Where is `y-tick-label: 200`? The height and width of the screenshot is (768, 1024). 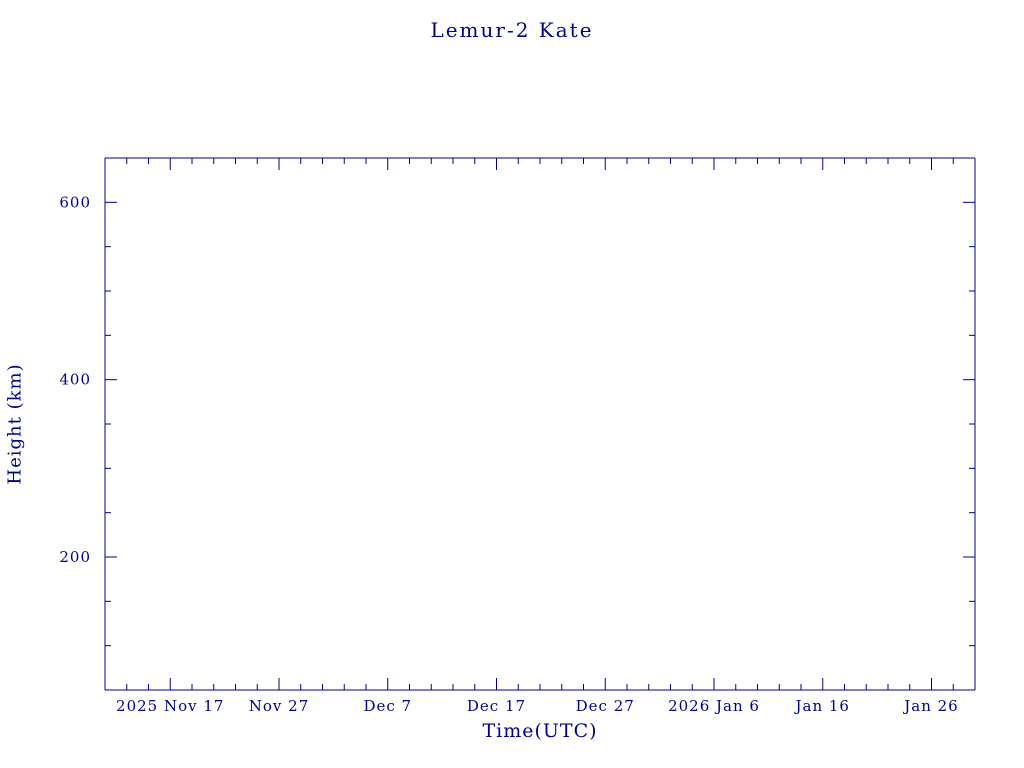
y-tick-label: 200 is located at coordinates (75, 557).